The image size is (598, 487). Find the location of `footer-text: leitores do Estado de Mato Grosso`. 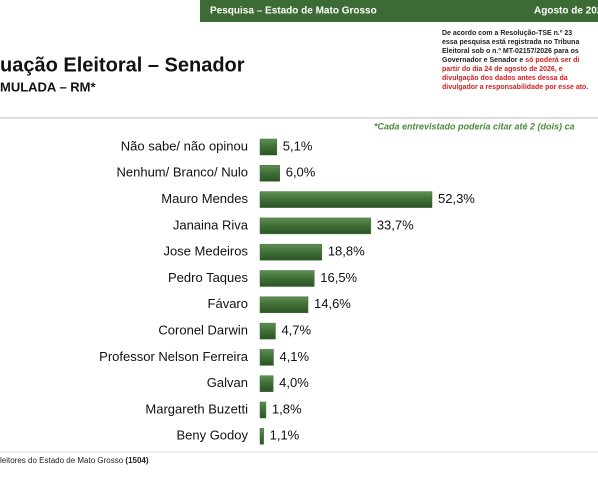

footer-text: leitores do Estado de Mato Grosso is located at coordinates (62, 460).